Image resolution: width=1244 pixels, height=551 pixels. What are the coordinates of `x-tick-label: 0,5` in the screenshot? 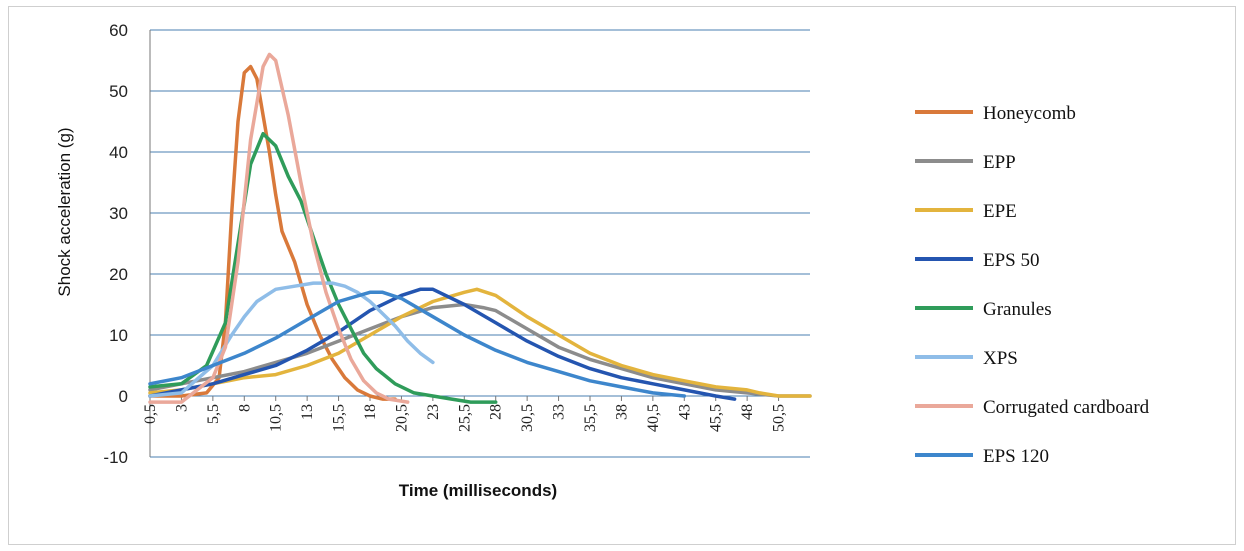 It's located at (150, 414).